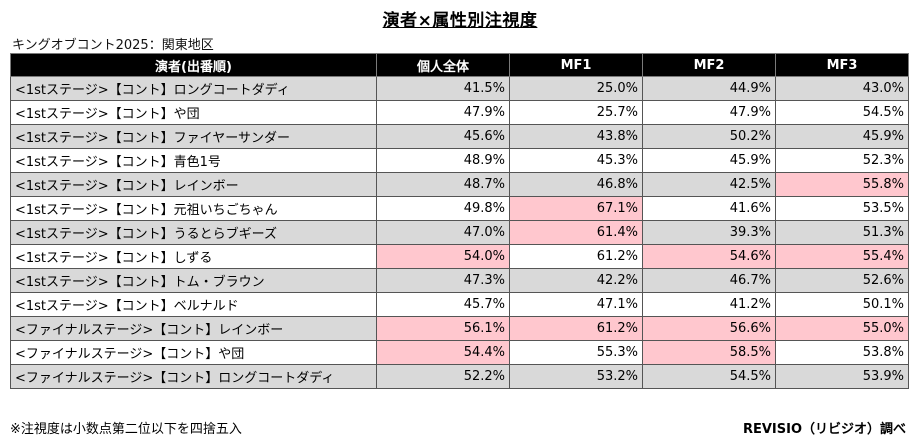  What do you see at coordinates (443, 88) in the screenshot?
I see `overall-value-cell: 41.5%` at bounding box center [443, 88].